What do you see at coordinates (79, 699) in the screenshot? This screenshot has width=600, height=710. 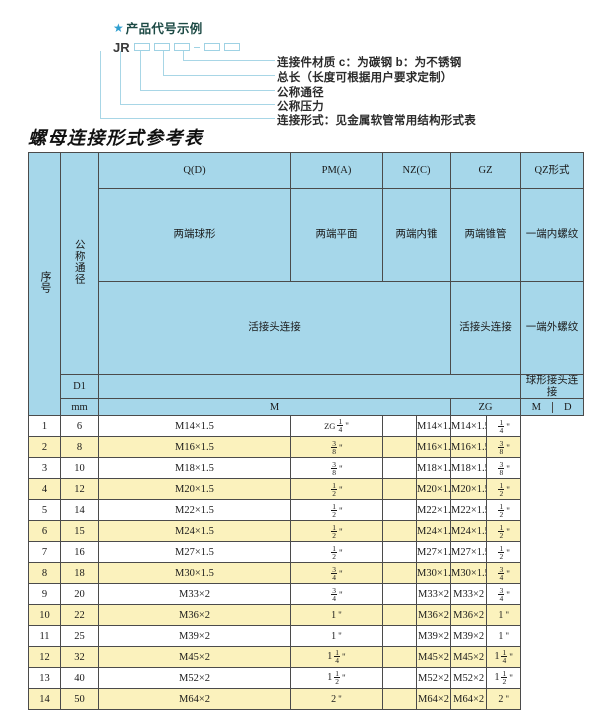 I see `cell-bore: 50` at bounding box center [79, 699].